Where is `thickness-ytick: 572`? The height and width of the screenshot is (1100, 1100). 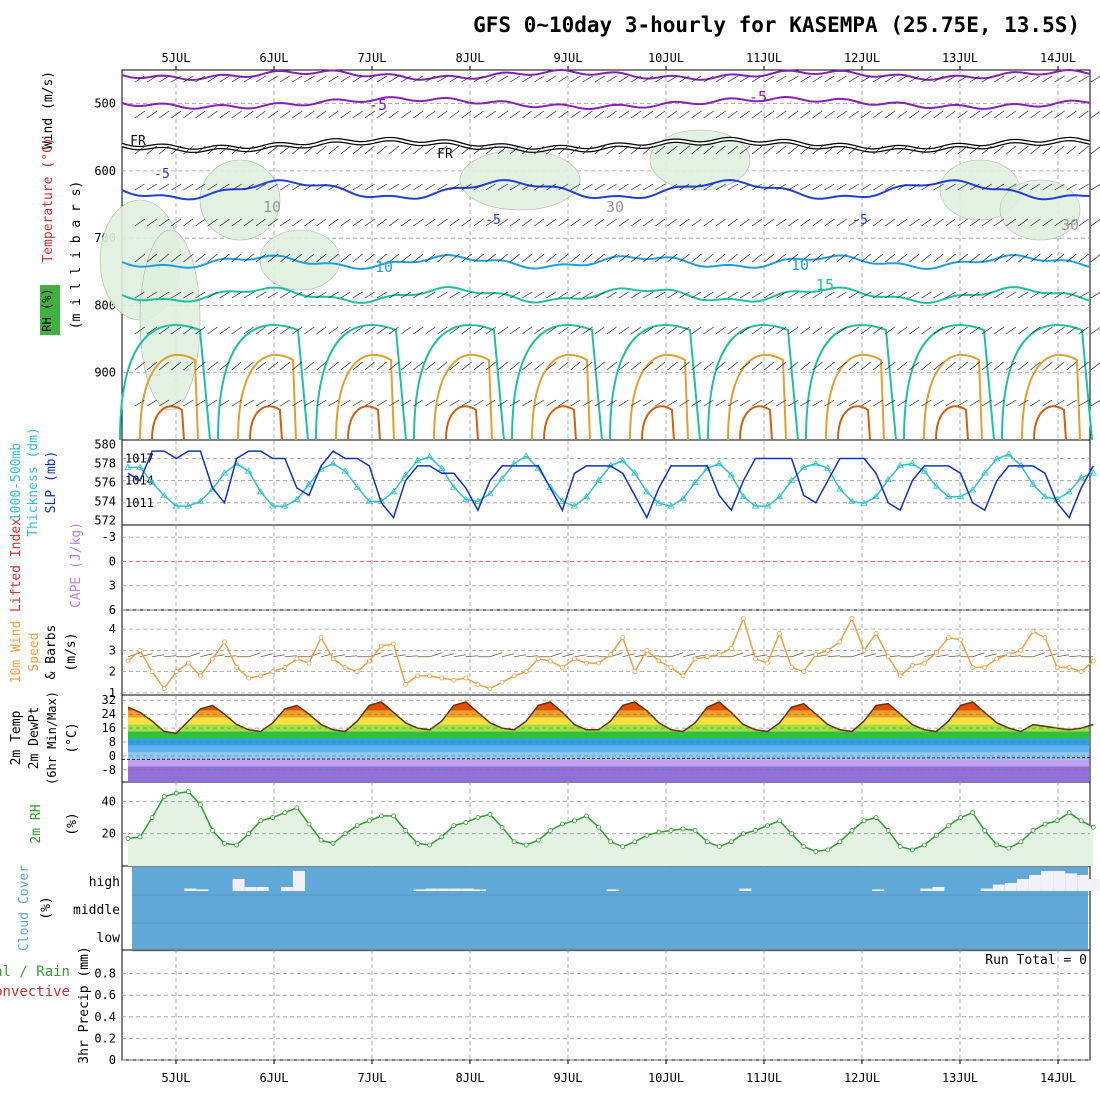 thickness-ytick: 572 is located at coordinates (105, 520).